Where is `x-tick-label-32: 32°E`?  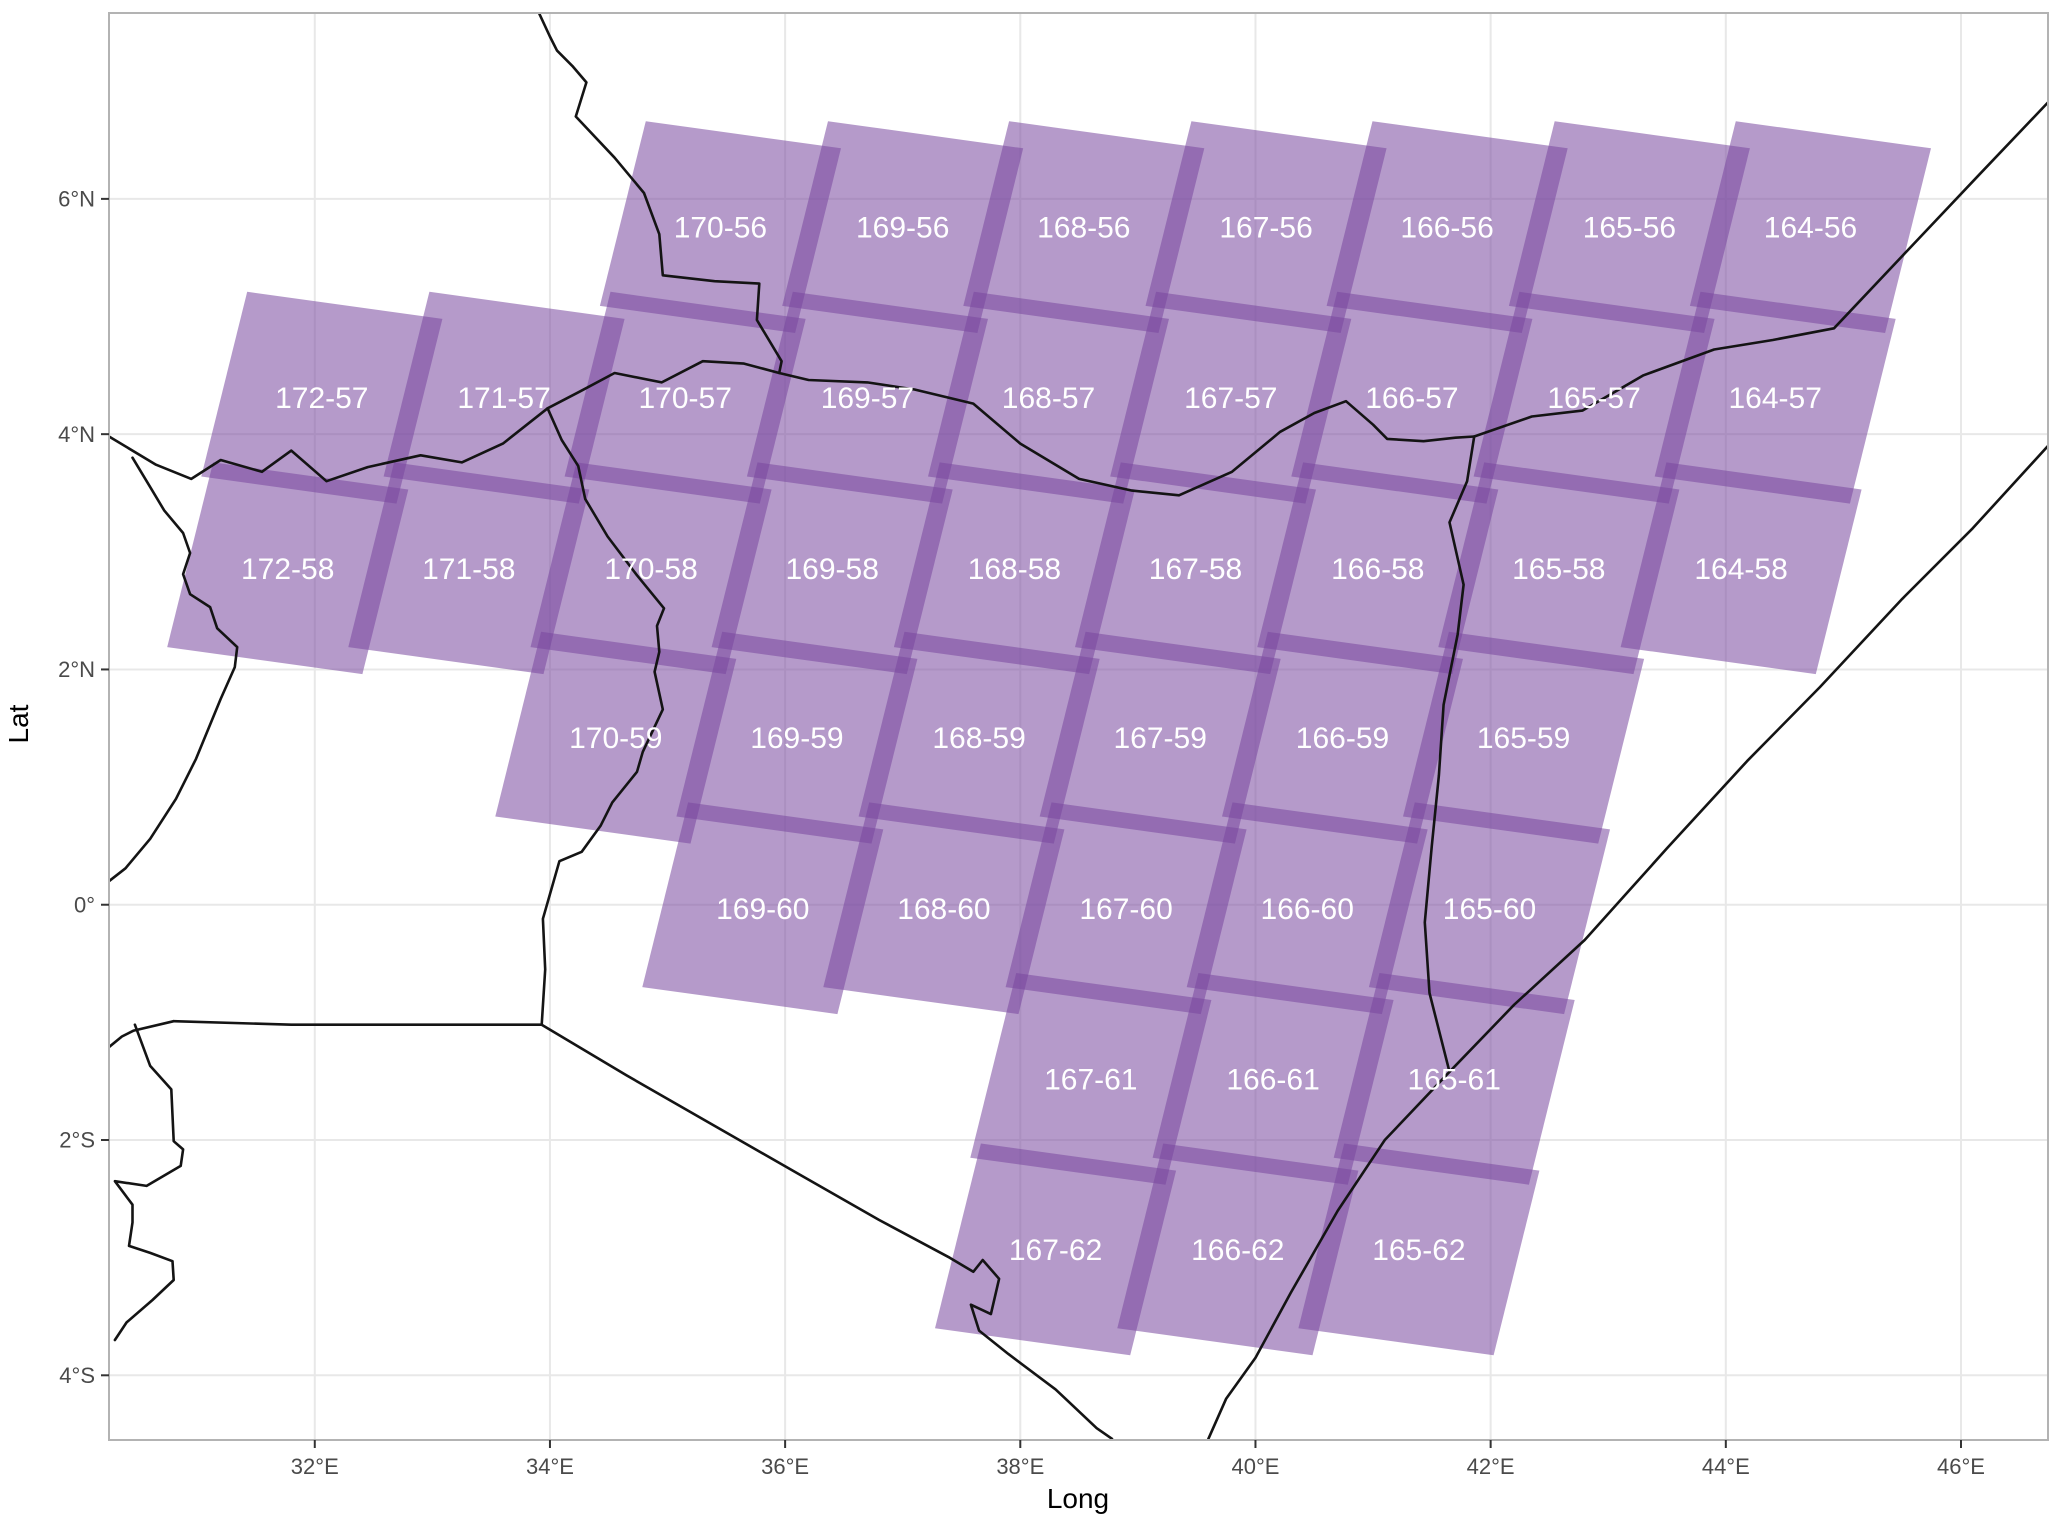
x-tick-label-32: 32°E is located at coordinates (315, 1466).